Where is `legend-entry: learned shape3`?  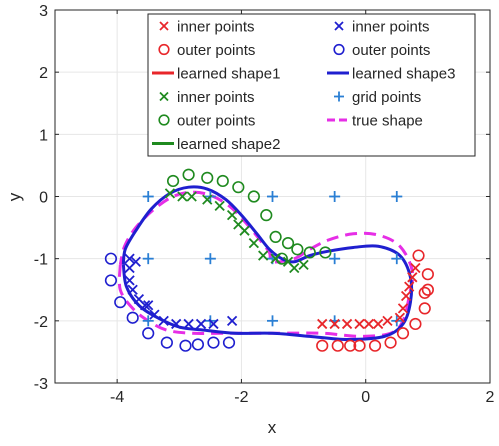
legend-entry: learned shape3 is located at coordinates (391, 74).